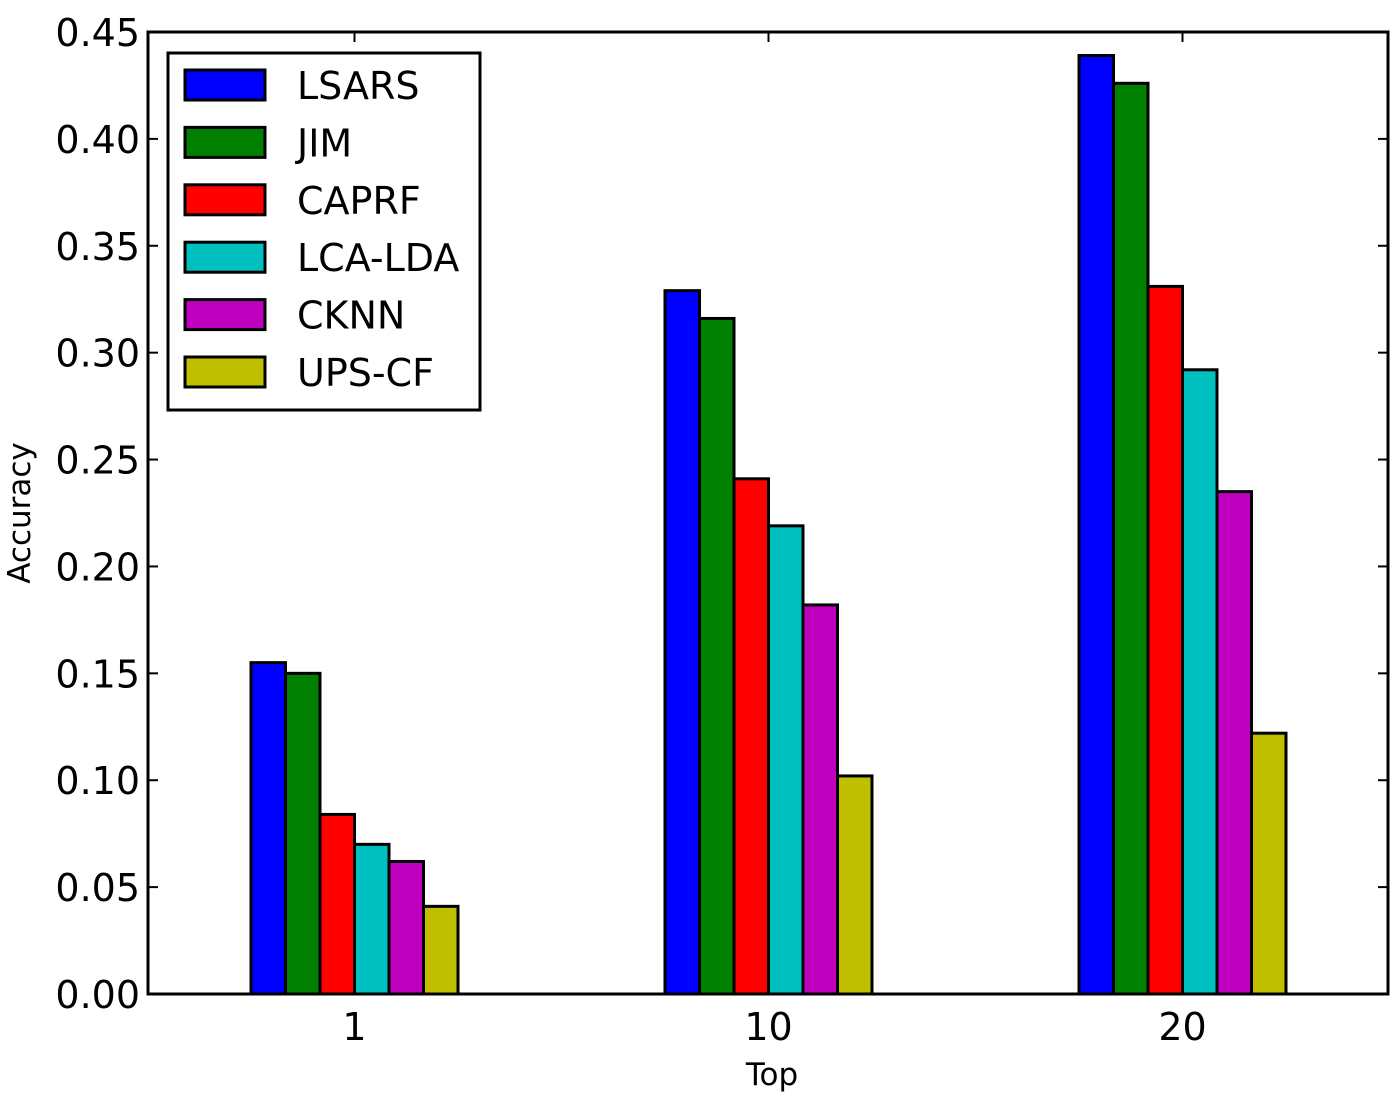 The height and width of the screenshot is (1096, 1392). Describe the element at coordinates (359, 201) in the screenshot. I see `legend-label-caprf: CAPRF` at that location.